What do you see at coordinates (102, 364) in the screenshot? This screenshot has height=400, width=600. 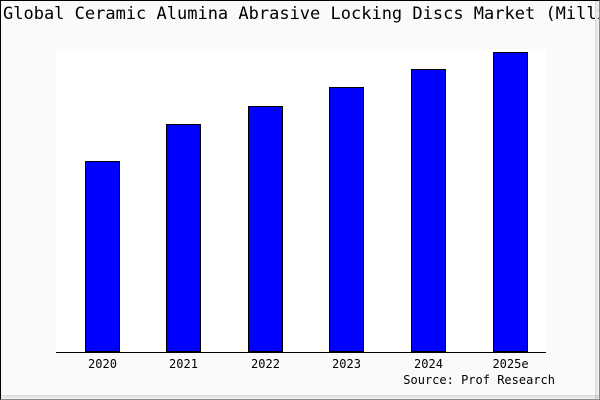 I see `x-tick-label-2020: 2020` at bounding box center [102, 364].